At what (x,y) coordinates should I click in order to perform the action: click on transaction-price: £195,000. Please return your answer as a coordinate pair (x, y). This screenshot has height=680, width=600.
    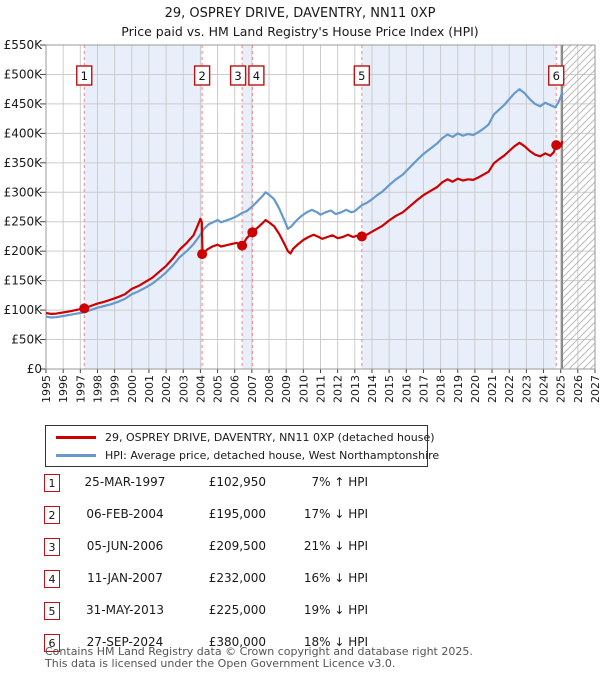
    Looking at the image, I should click on (237, 514).